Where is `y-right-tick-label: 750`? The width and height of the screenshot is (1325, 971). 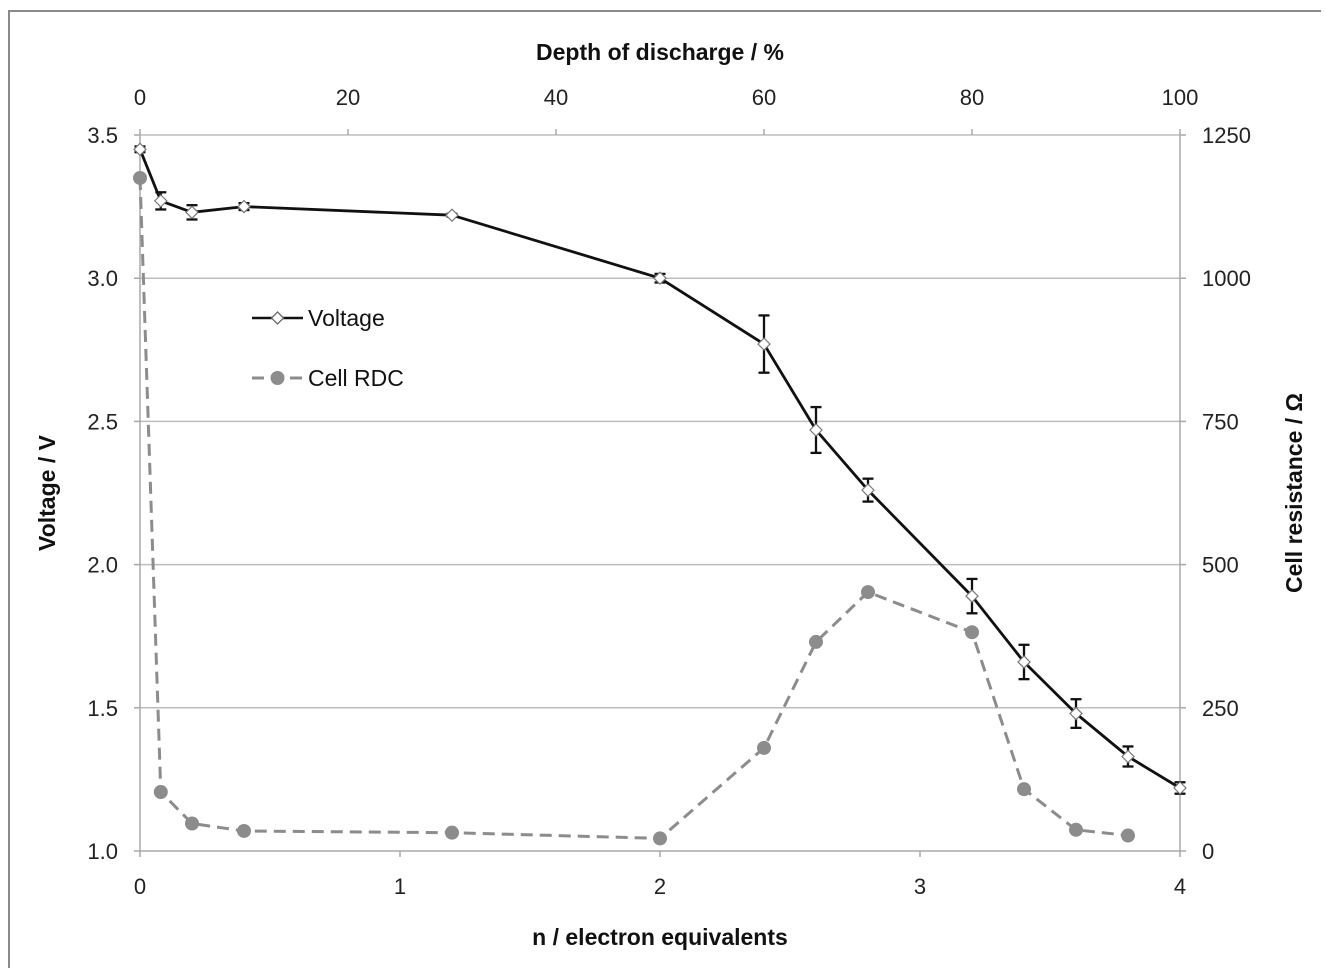
y-right-tick-label: 750 is located at coordinates (1220, 421).